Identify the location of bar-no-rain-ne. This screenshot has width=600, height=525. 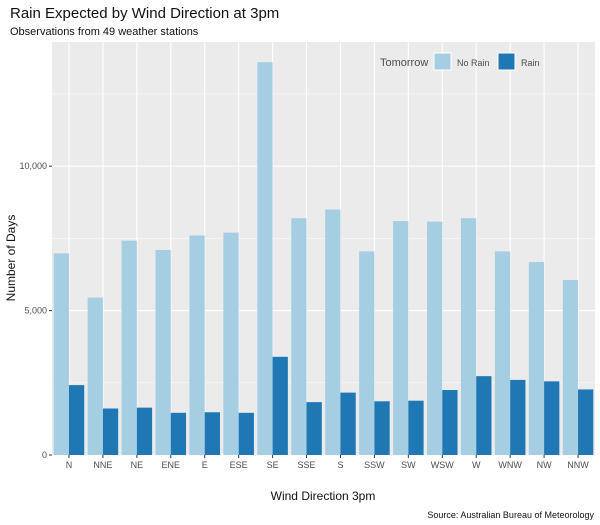
(129, 347).